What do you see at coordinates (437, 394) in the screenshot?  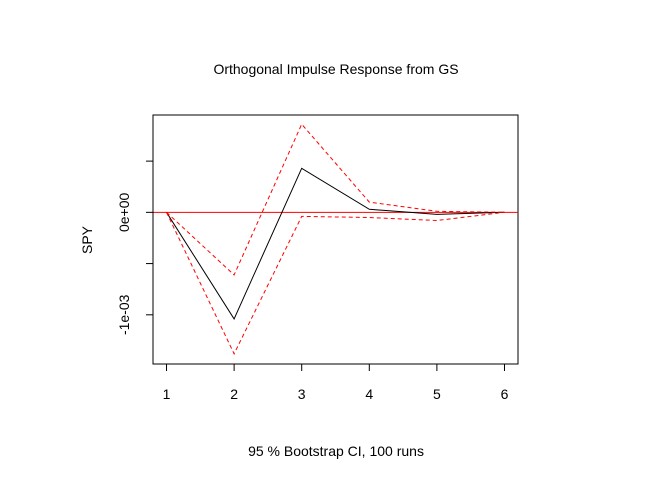 I see `x-tick-label: 5` at bounding box center [437, 394].